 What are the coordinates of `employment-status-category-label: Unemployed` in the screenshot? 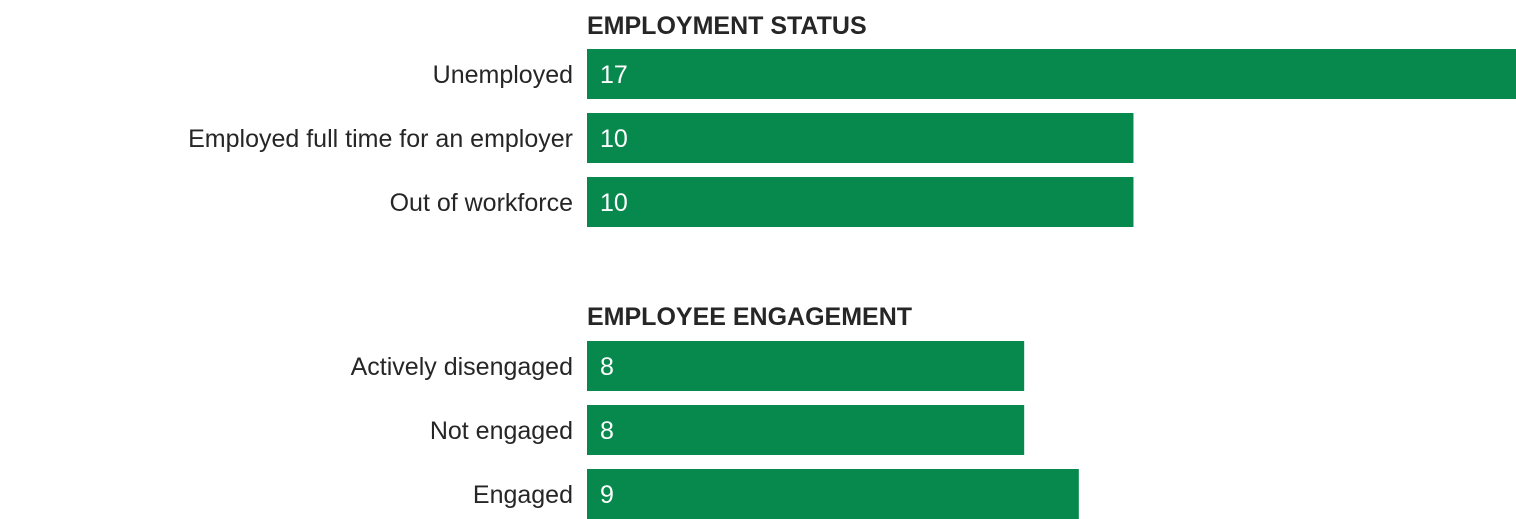 It's located at (503, 75).